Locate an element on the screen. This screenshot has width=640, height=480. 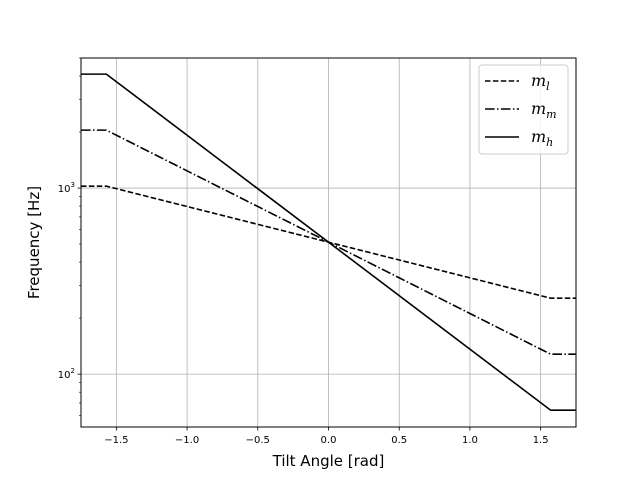
x-axis-ticks: −1.5 −1.0 −0.5 0.0 0.5 1.0 1.5 is located at coordinates (326, 436).